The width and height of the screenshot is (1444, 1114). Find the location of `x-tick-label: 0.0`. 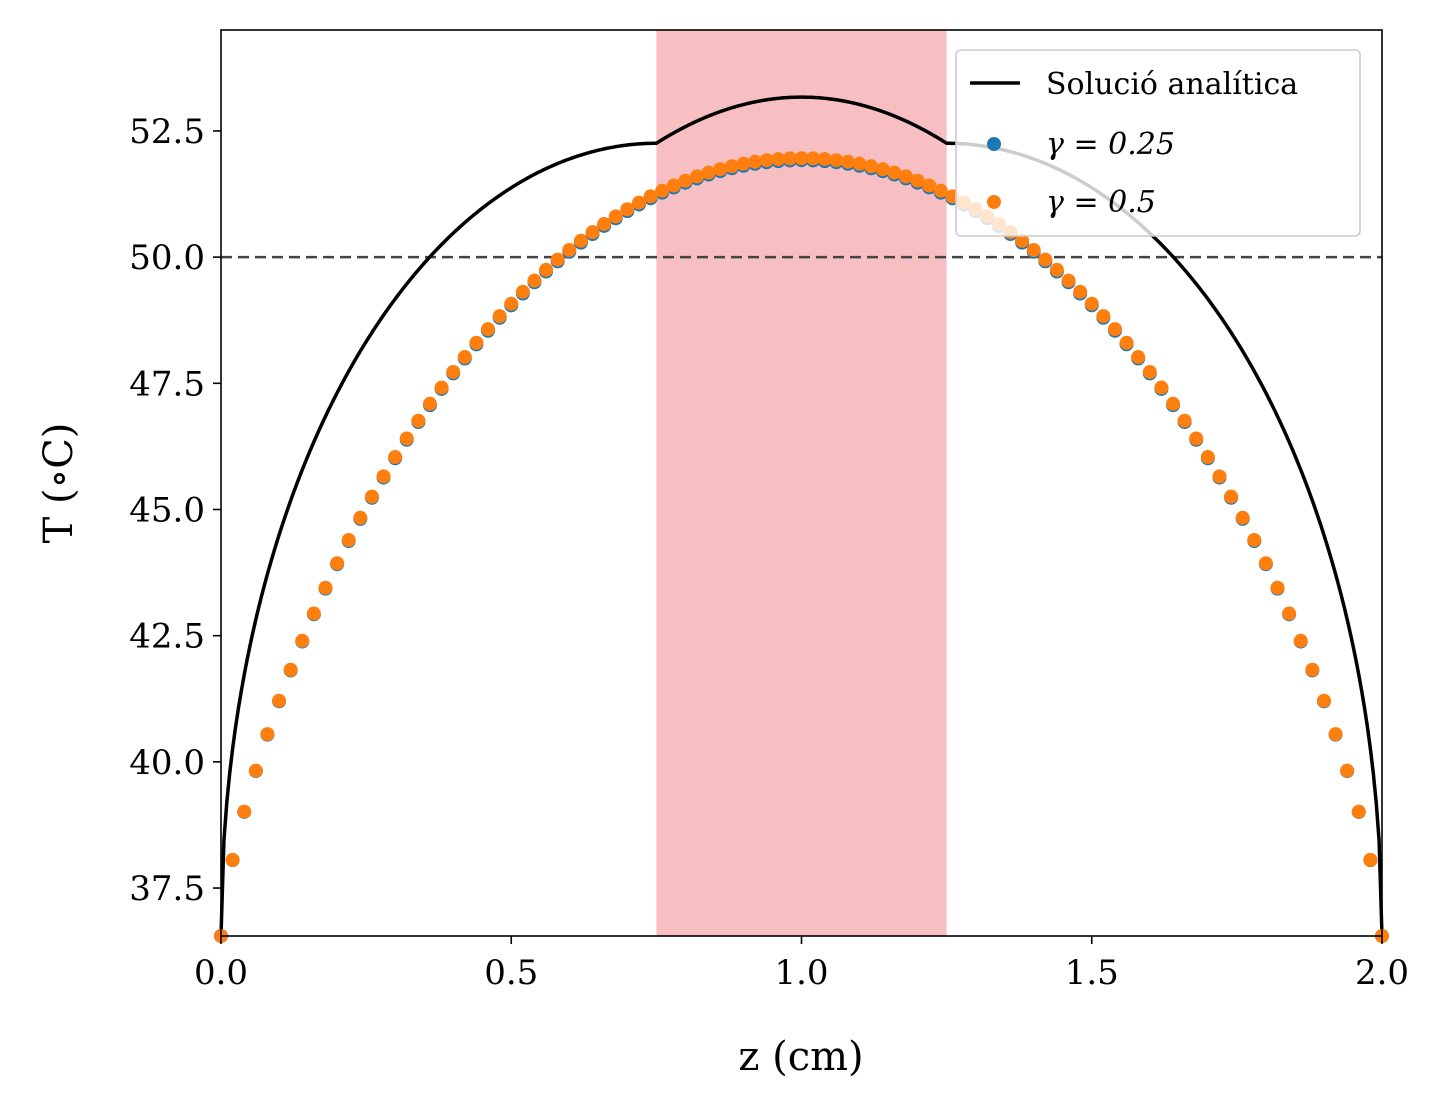

x-tick-label: 0.0 is located at coordinates (221, 973).